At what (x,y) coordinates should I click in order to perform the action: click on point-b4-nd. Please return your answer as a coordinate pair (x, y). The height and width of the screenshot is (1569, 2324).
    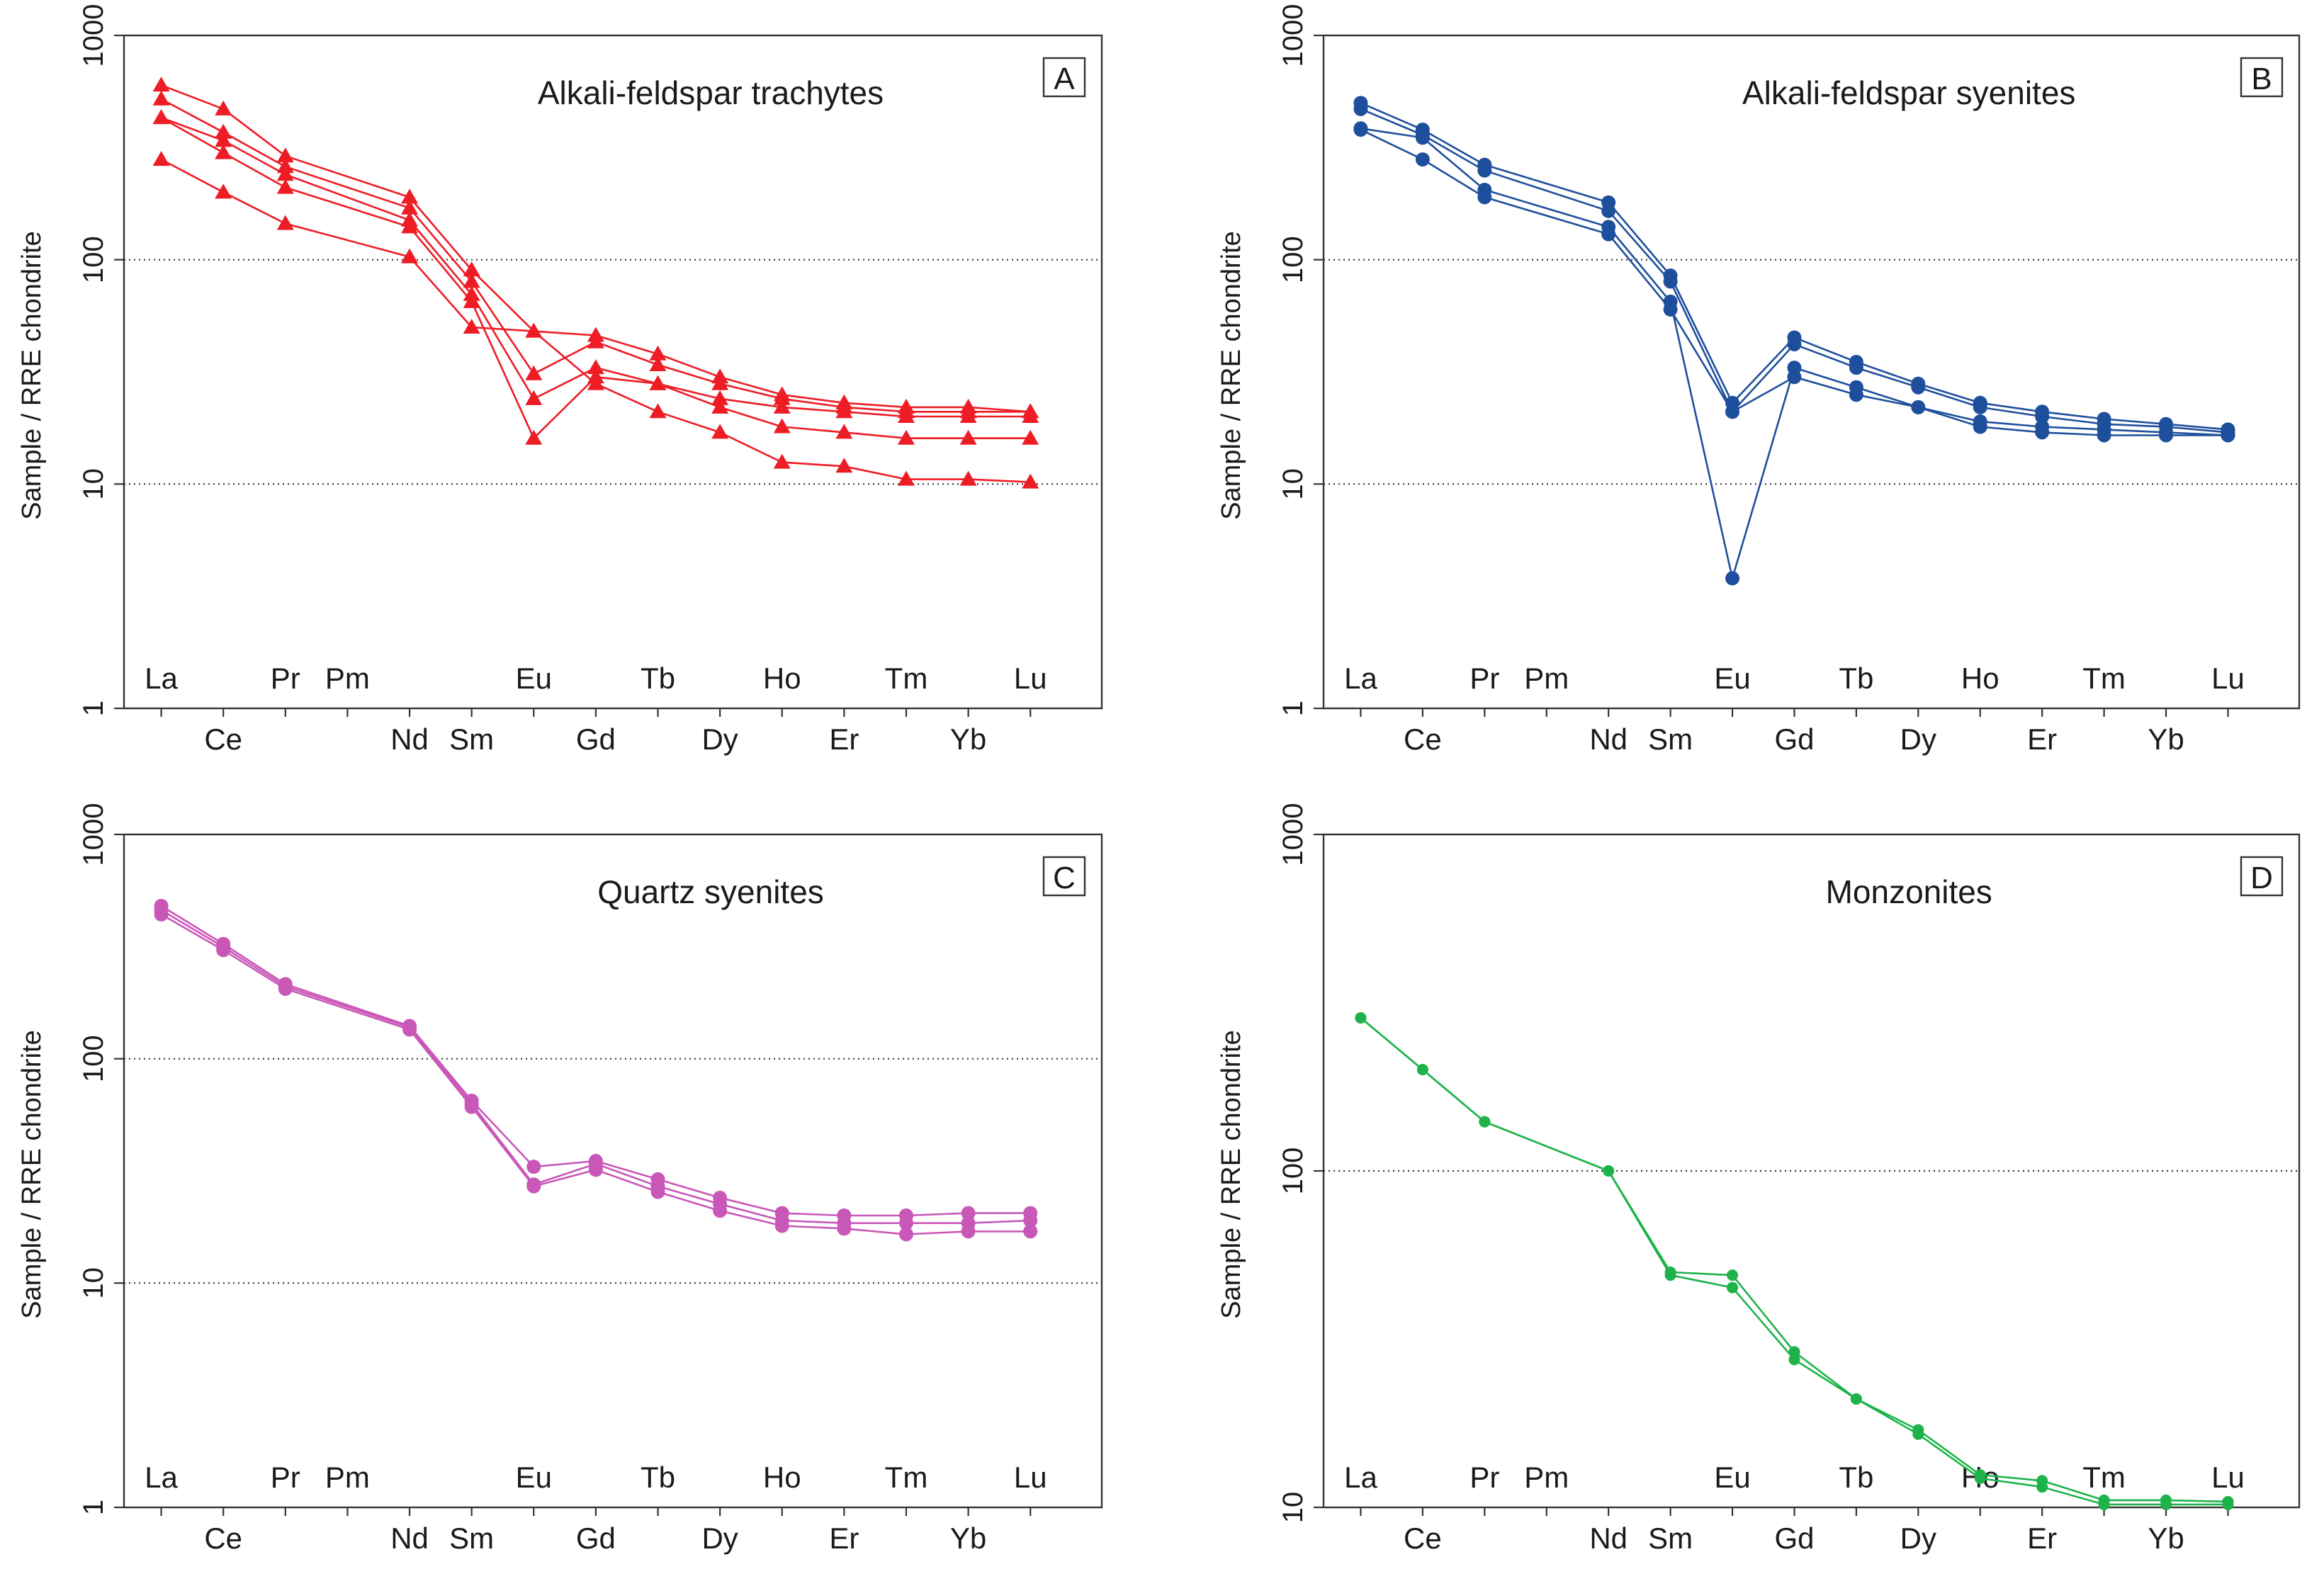
    Looking at the image, I should click on (1608, 234).